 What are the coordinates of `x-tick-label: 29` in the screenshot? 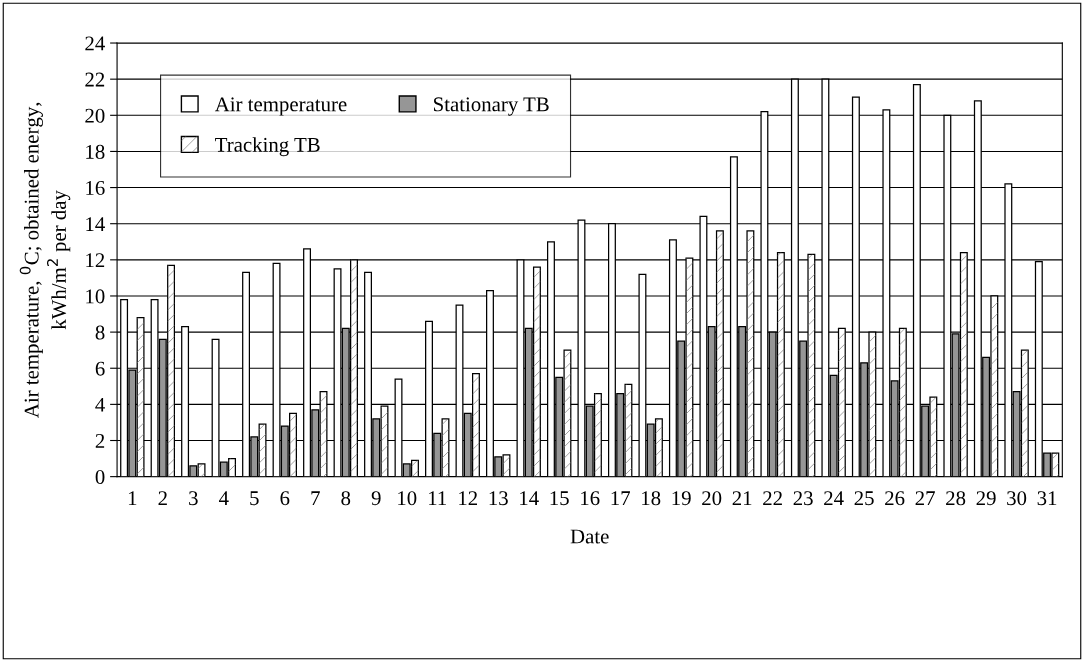 It's located at (986, 498).